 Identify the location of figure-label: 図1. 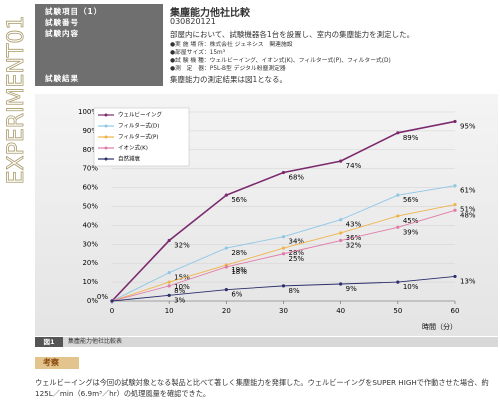
(49, 342).